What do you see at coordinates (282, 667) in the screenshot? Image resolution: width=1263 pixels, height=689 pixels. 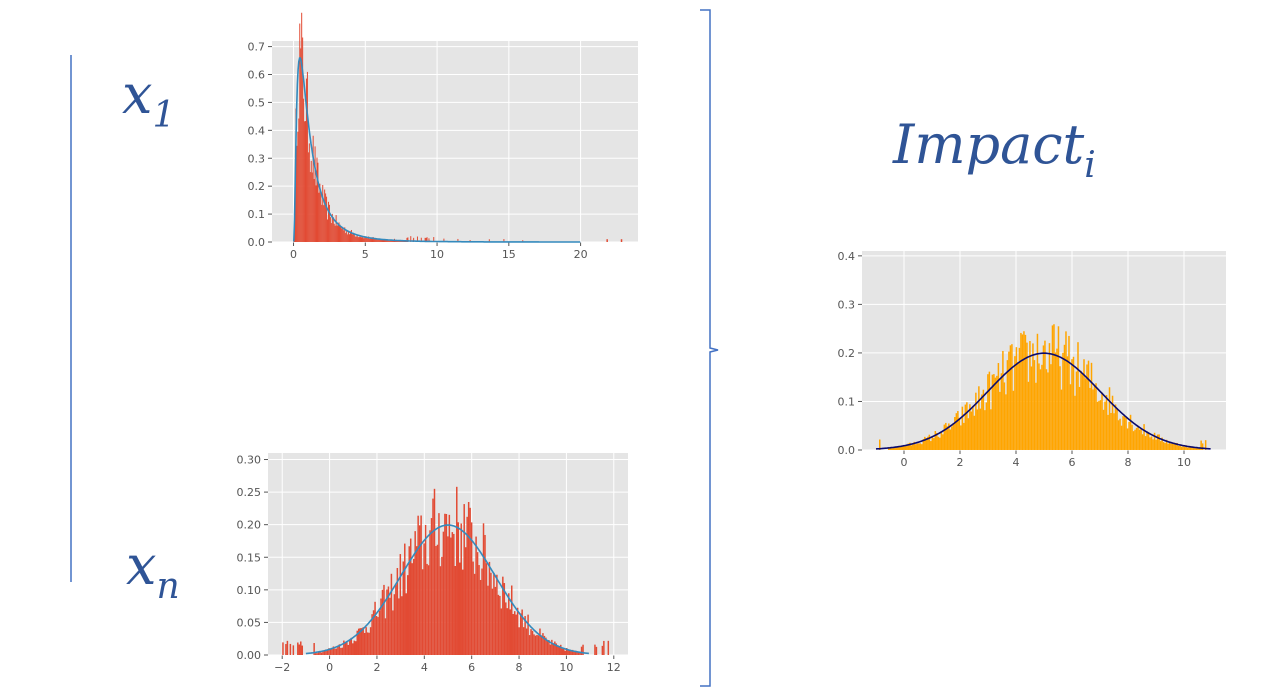 I see `x-tick-label: −2` at bounding box center [282, 667].